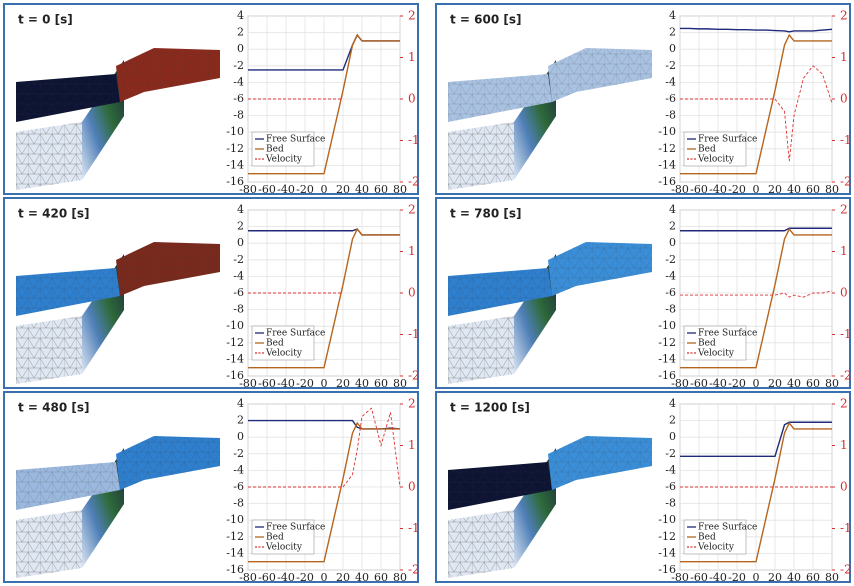 This screenshot has width=854, height=586. What do you see at coordinates (672, 420) in the screenshot?
I see `y-tick-label: 2` at bounding box center [672, 420].